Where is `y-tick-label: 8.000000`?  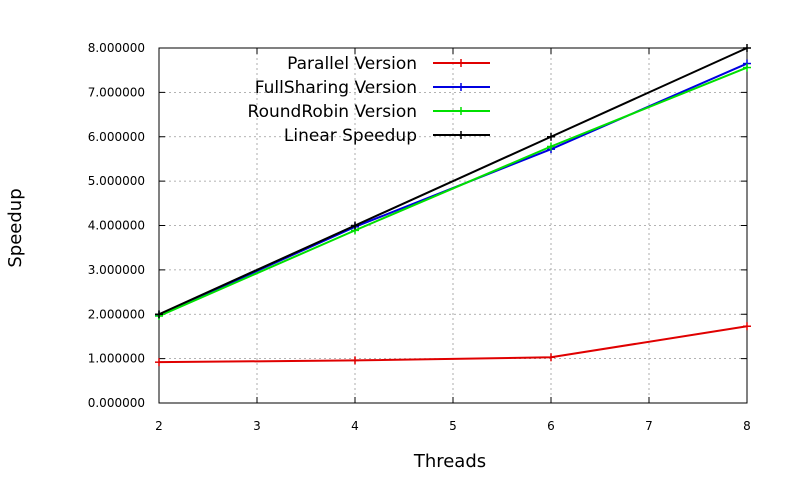
y-tick-label: 8.000000 is located at coordinates (116, 48).